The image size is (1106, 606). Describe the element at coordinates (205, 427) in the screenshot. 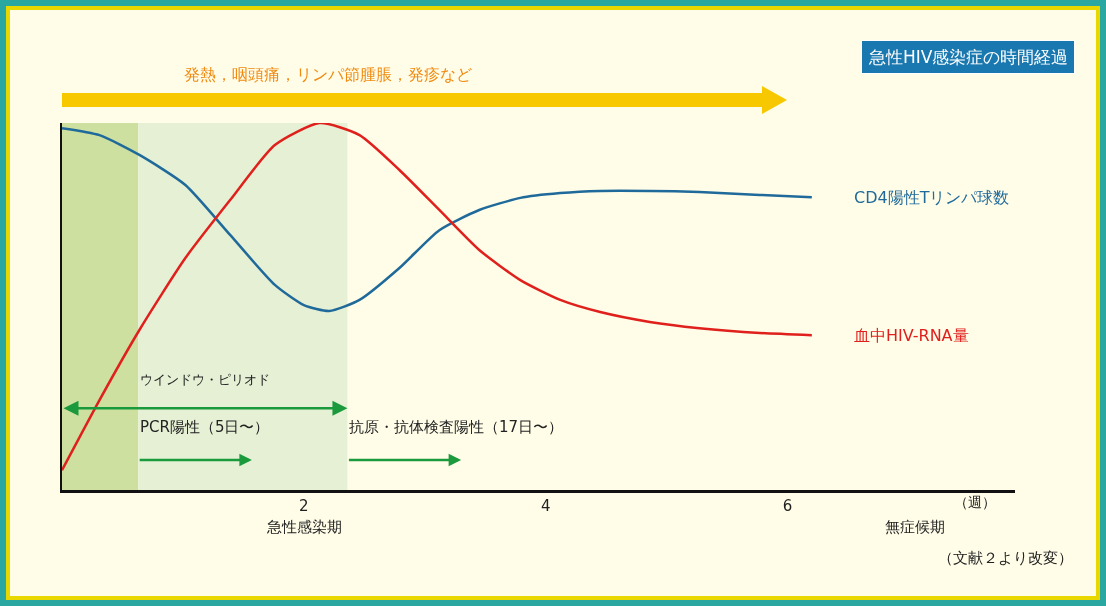

I see `annotation: PCR陽性（5日〜）` at that location.